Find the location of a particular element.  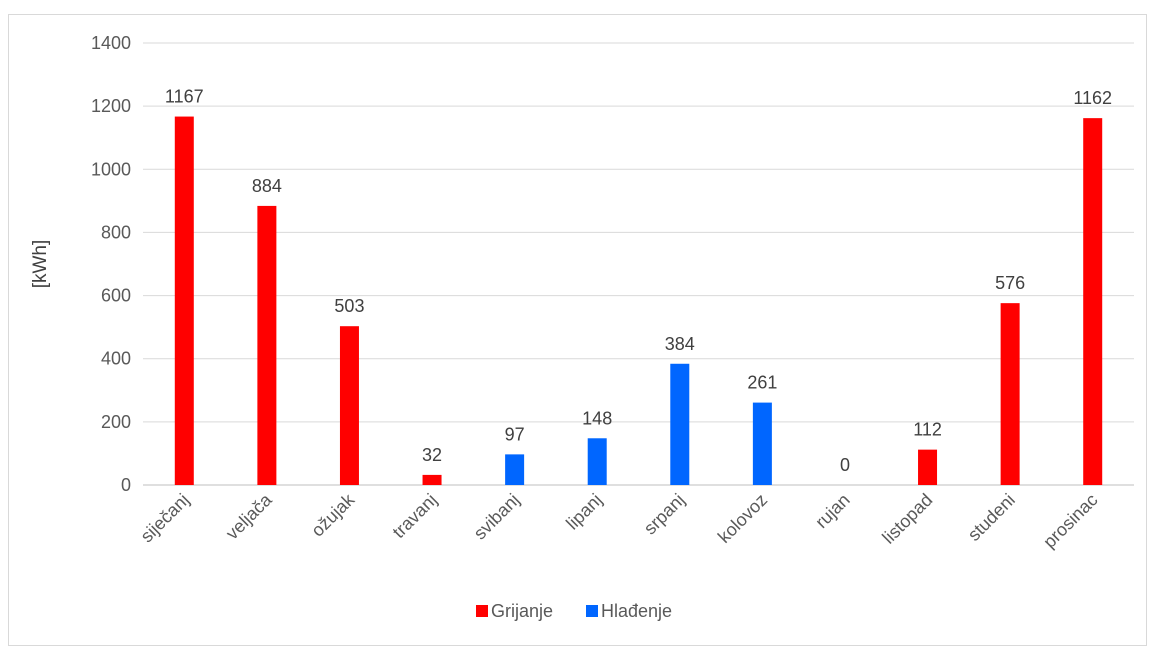

bar-studeni is located at coordinates (1010, 394).